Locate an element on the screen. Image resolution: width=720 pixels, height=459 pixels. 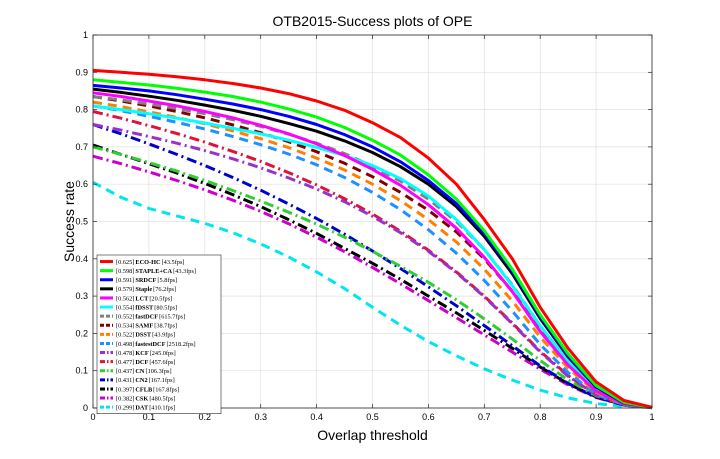
x-tick-label: 0.4 is located at coordinates (316, 417).